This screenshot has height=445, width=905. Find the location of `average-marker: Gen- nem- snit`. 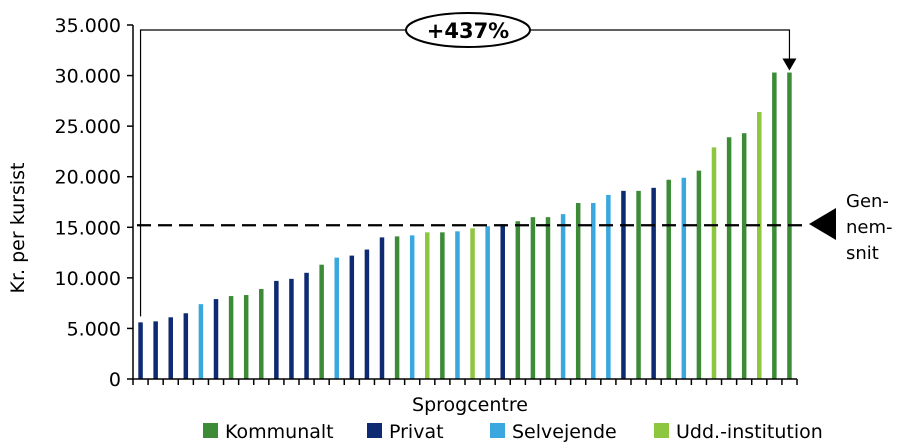

average-marker: Gen- nem- snit is located at coordinates (851, 227).